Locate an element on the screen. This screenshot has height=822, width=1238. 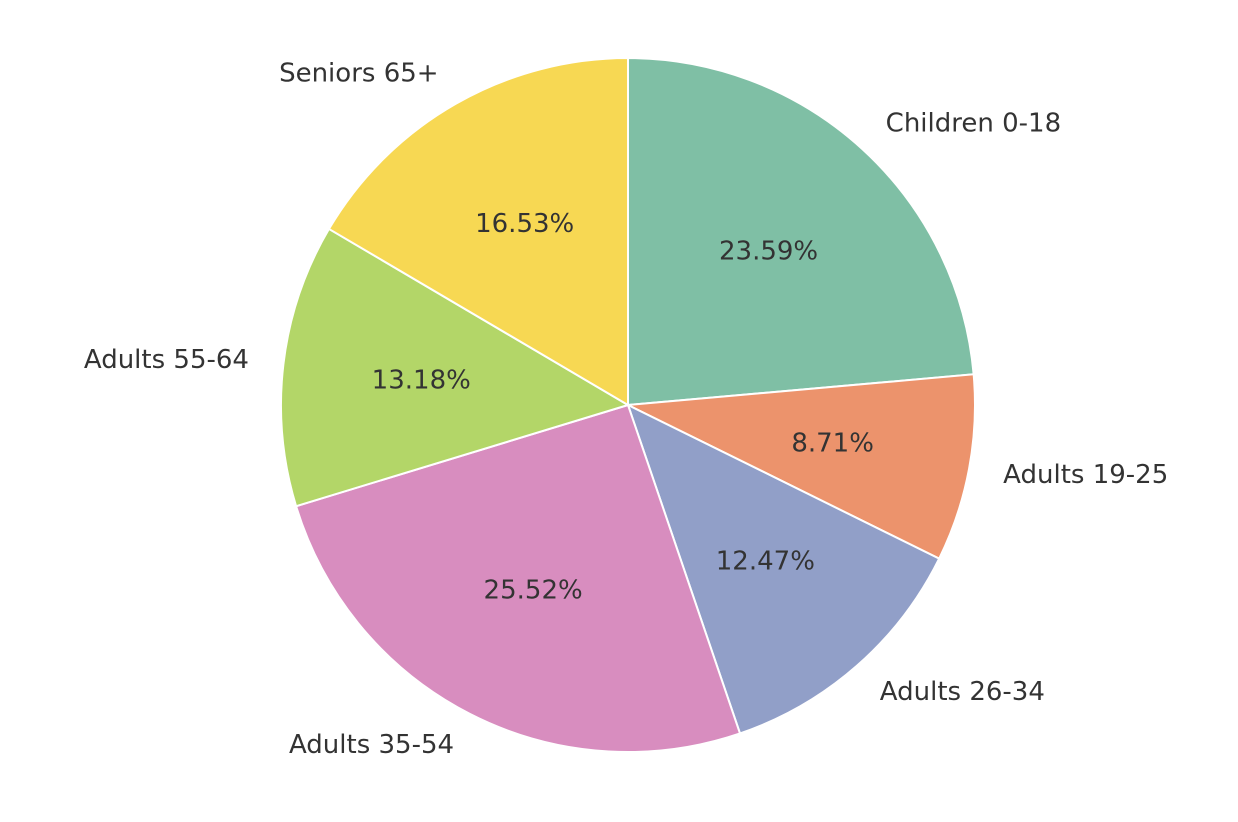
category-label-adults-19-25: Adults 19-25 is located at coordinates (1085, 475).